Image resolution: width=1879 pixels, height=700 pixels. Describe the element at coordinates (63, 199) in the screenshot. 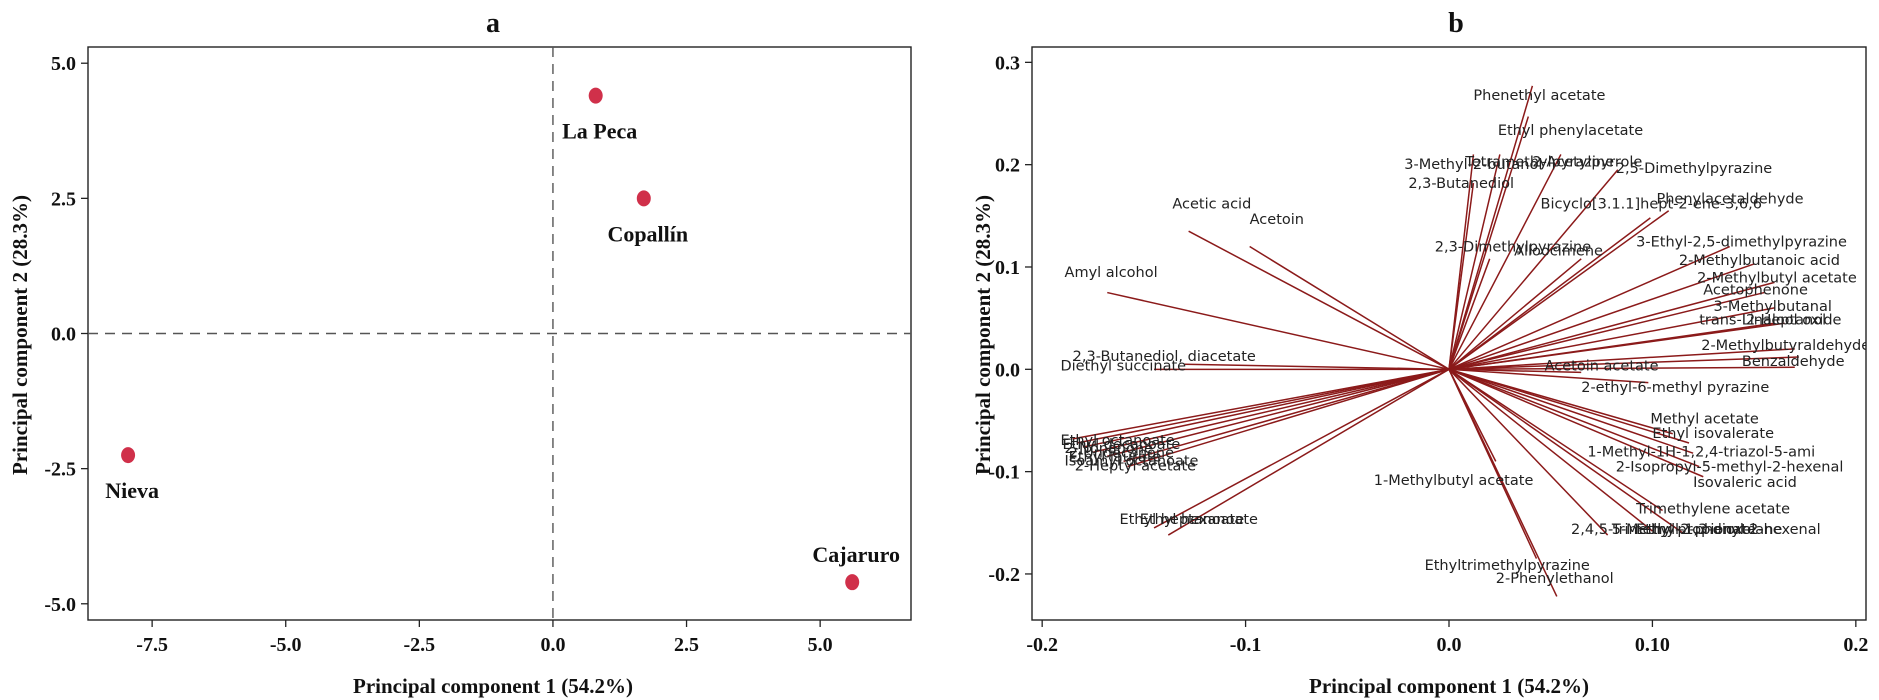

I see `y-tick-label: 2.5` at that location.